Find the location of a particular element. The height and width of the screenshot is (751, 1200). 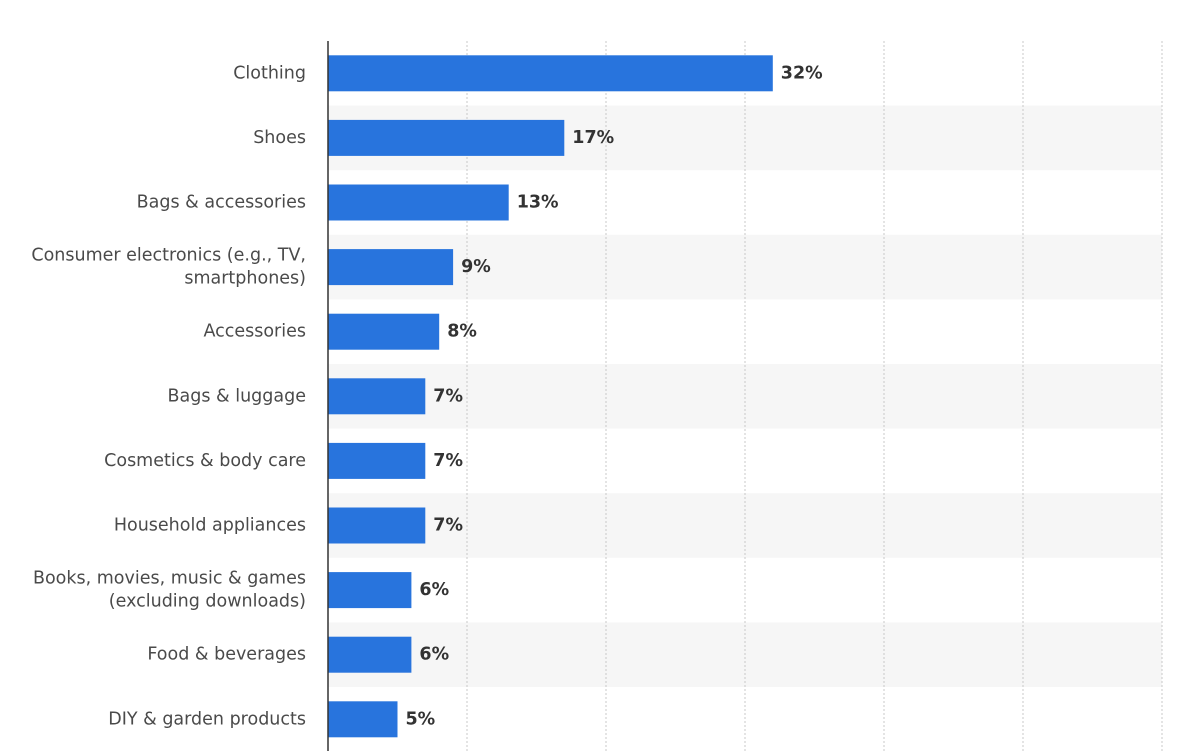

category-label: Accessories is located at coordinates (254, 332).